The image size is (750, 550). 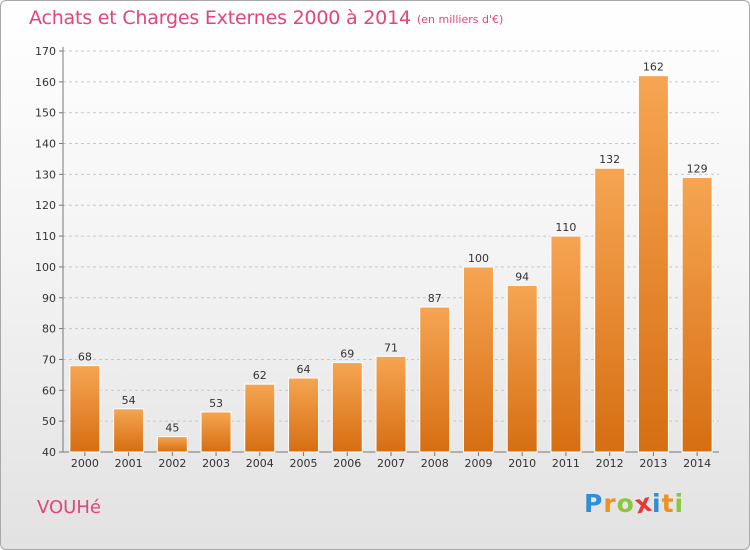 What do you see at coordinates (85, 463) in the screenshot?
I see `x-tick-label: 2000` at bounding box center [85, 463].